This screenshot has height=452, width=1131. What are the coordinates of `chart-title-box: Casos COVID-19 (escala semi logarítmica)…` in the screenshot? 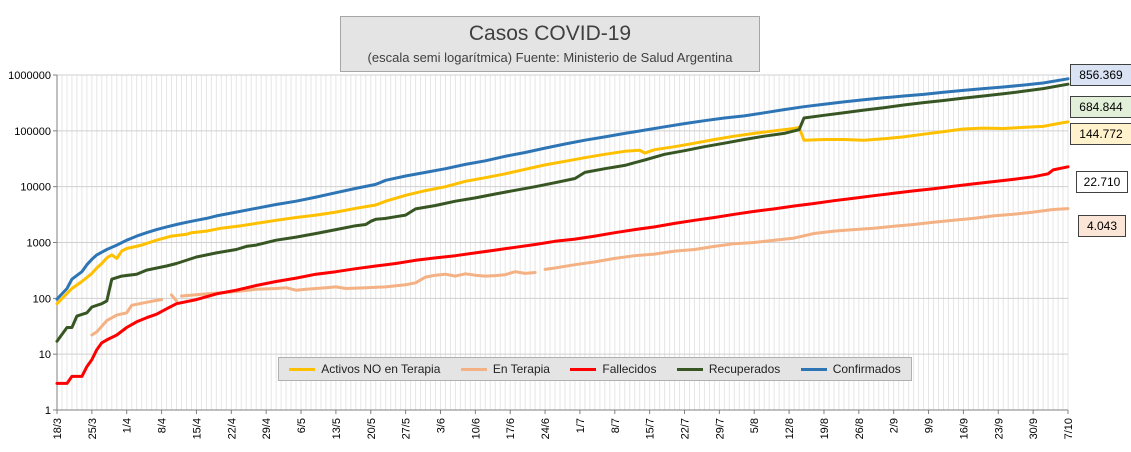 It's located at (550, 44).